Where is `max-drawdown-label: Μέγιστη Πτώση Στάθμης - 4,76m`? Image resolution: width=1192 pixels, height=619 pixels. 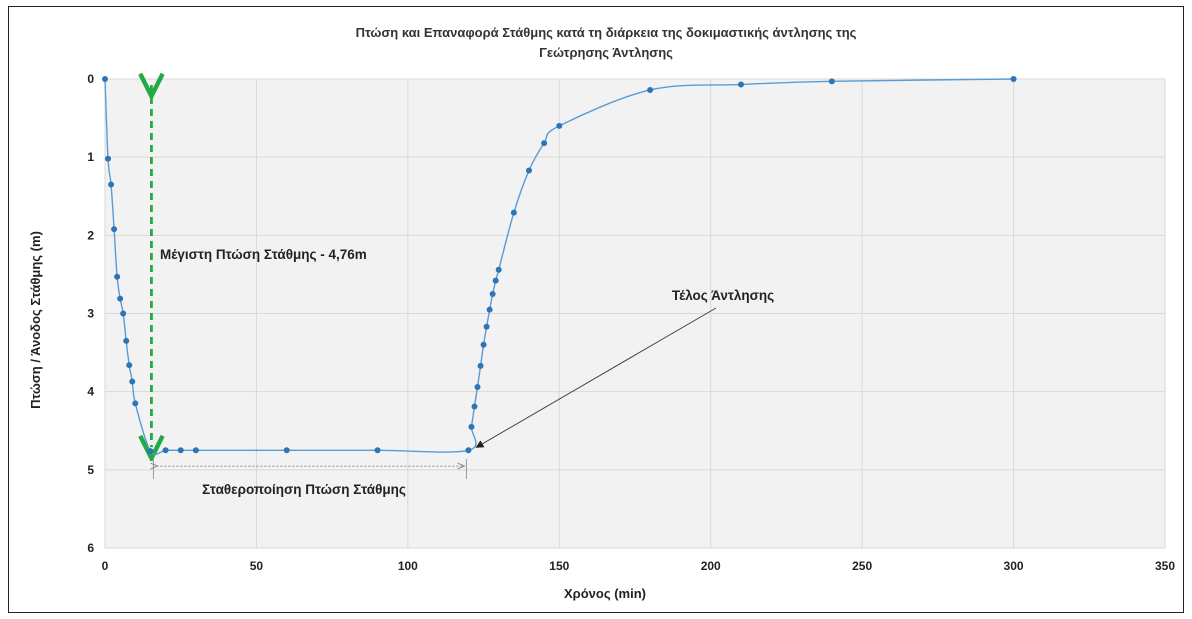
max-drawdown-label: Μέγιστη Πτώση Στάθμης - 4,76m is located at coordinates (263, 254).